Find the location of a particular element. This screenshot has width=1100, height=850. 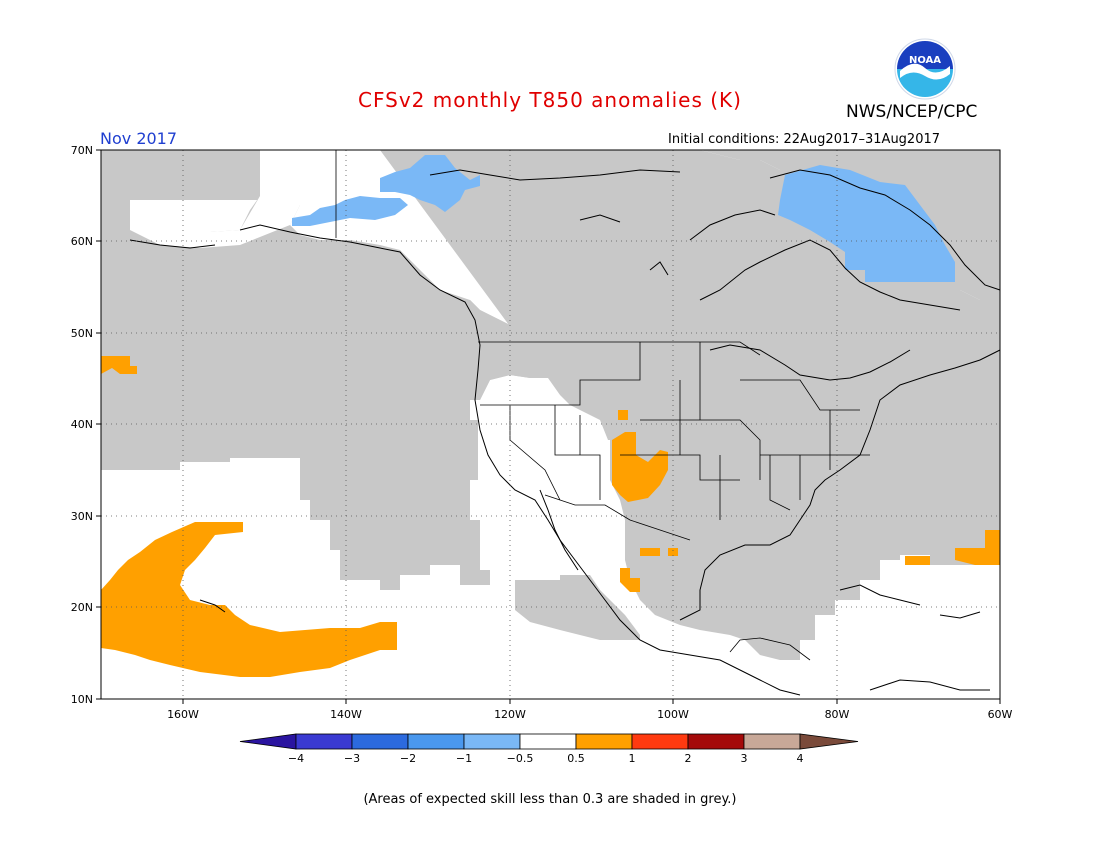

lat-label-20n: 20N is located at coordinates (82, 607).